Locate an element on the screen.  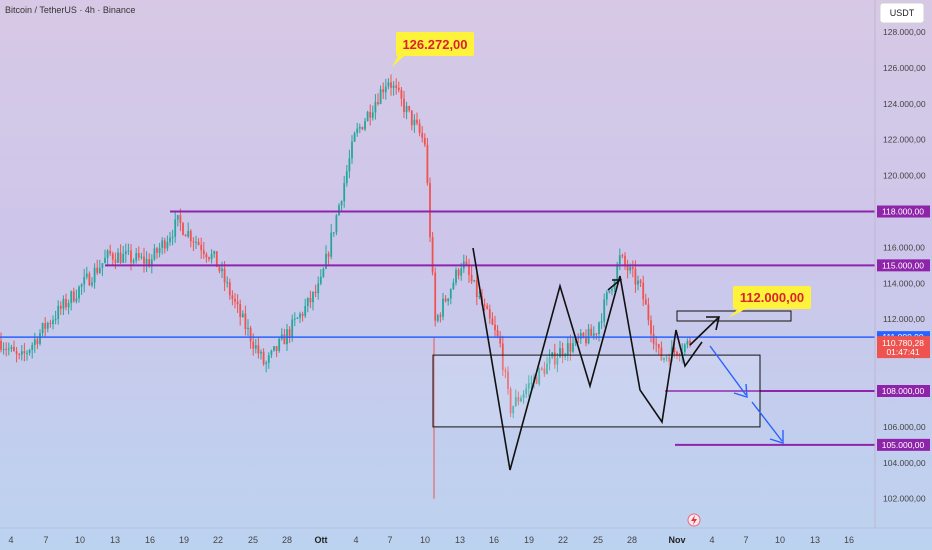
currency-button: USDT is located at coordinates (902, 13).